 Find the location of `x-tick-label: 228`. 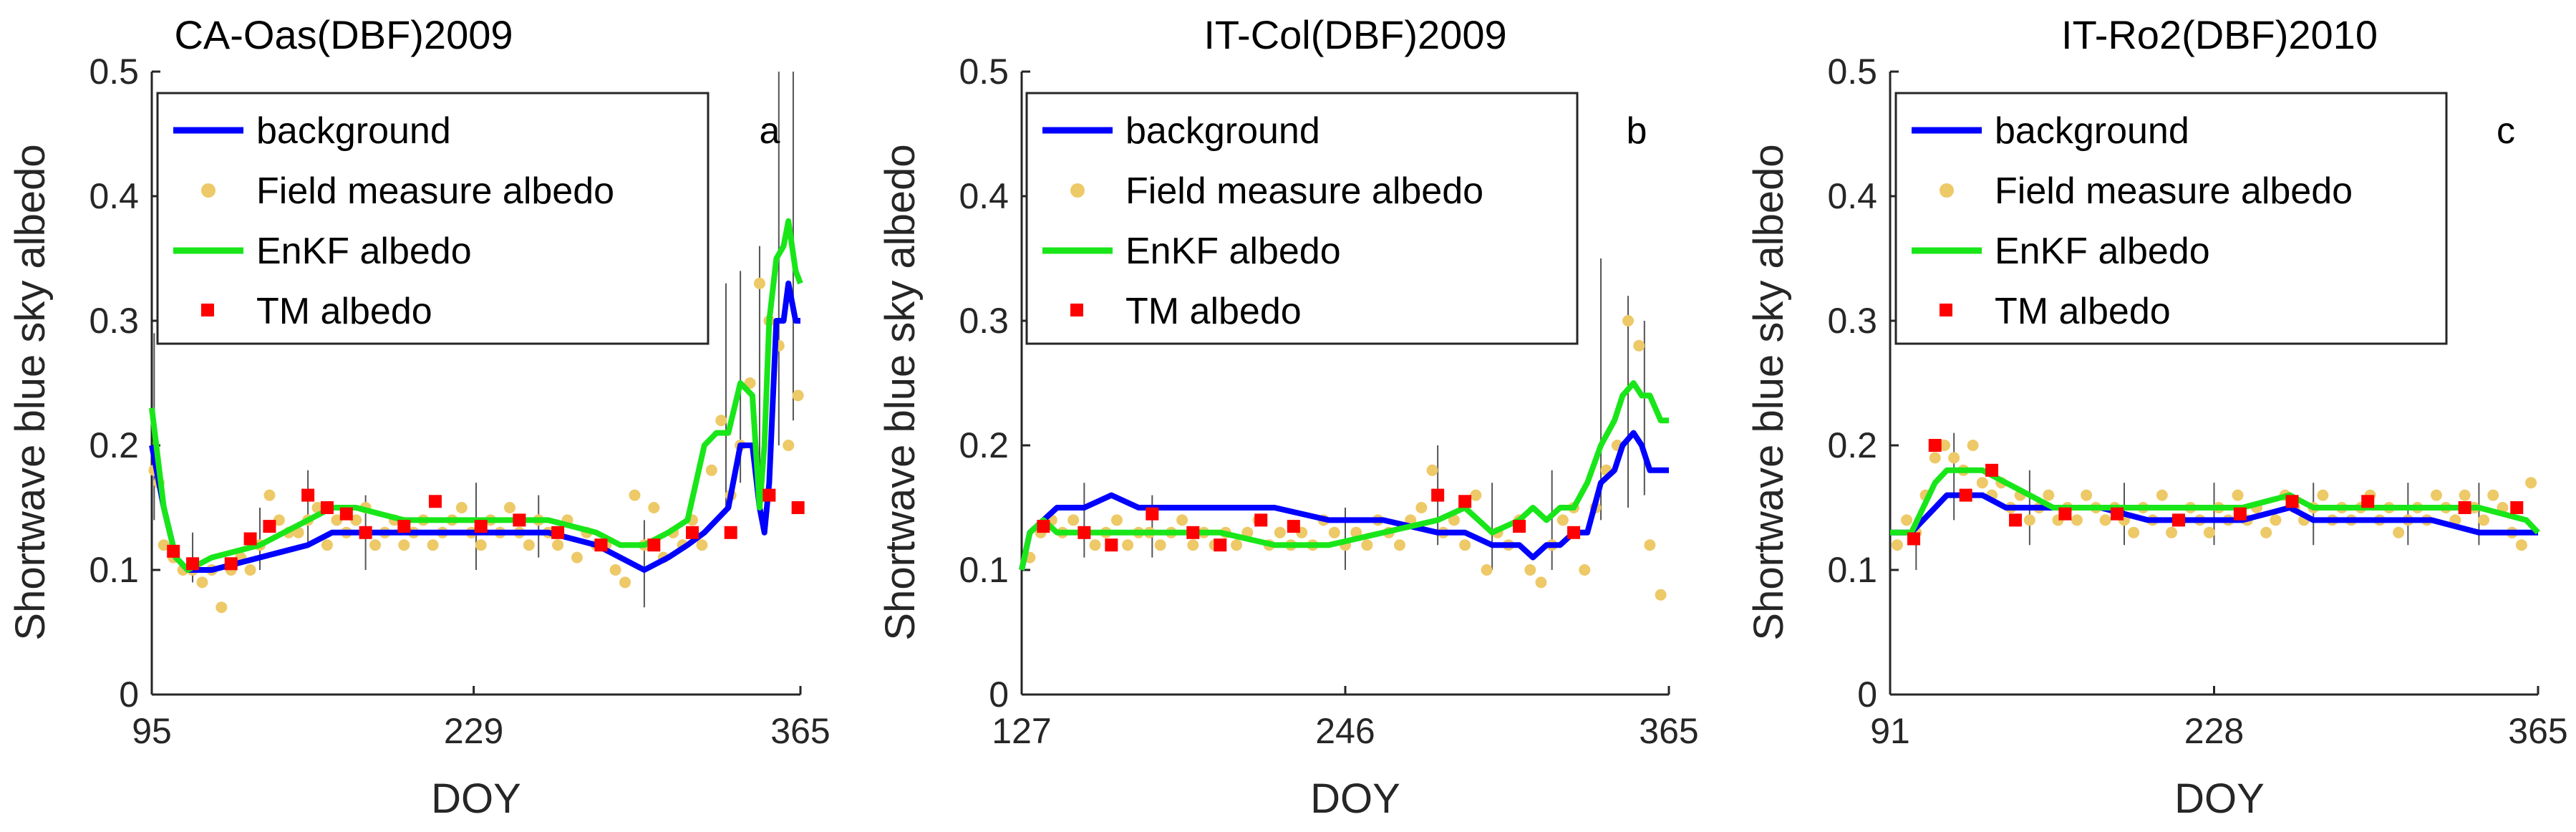

x-tick-label: 228 is located at coordinates (2214, 731).